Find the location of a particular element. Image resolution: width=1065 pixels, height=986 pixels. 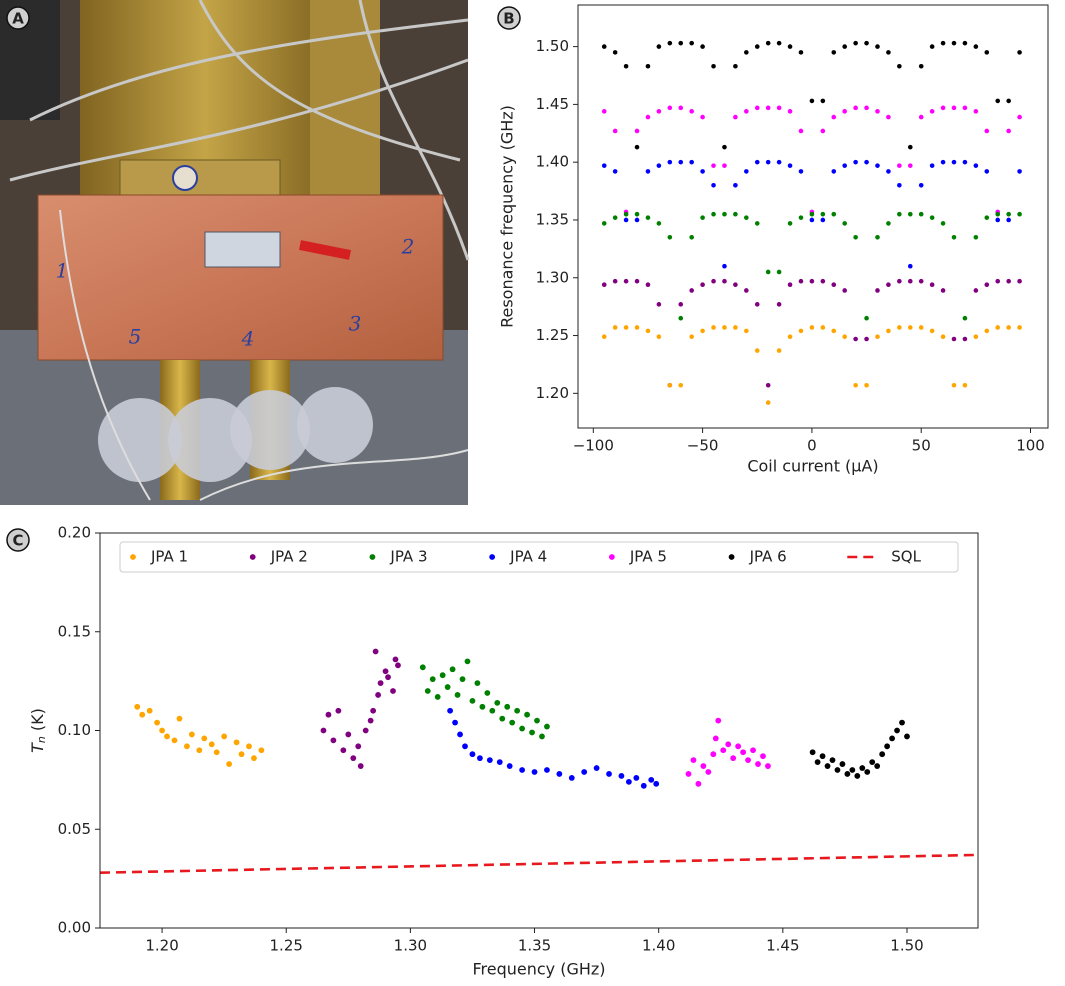

legend-label: JPA 2 is located at coordinates (289, 557).